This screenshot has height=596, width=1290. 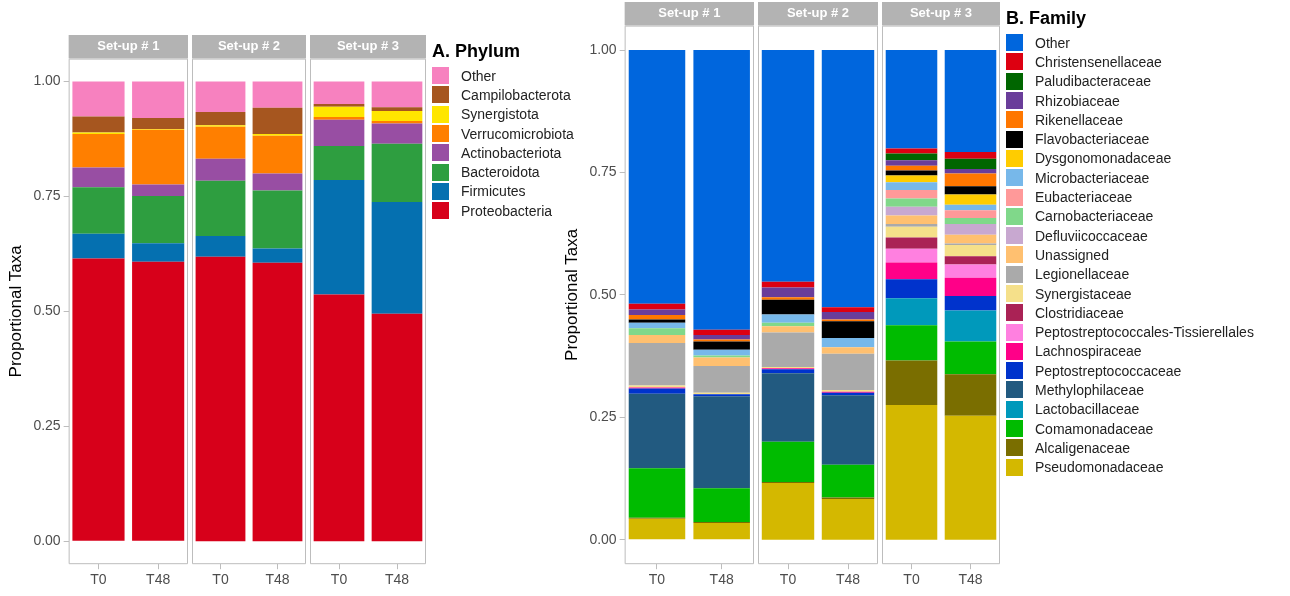 What do you see at coordinates (1108, 370) in the screenshot?
I see `legend-label: Peptostreptococcaceae` at bounding box center [1108, 370].